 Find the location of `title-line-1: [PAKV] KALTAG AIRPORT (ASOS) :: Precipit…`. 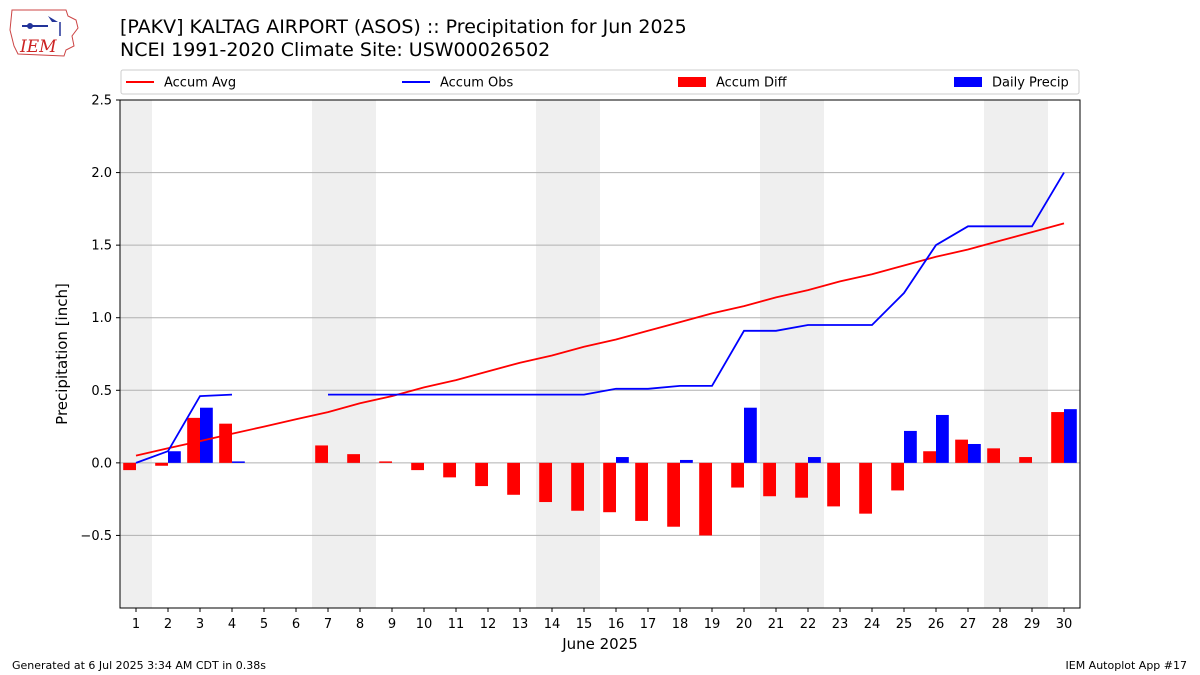

title-line-1: [PAKV] KALTAG AIRPORT (ASOS) :: Precipit… is located at coordinates (403, 27).